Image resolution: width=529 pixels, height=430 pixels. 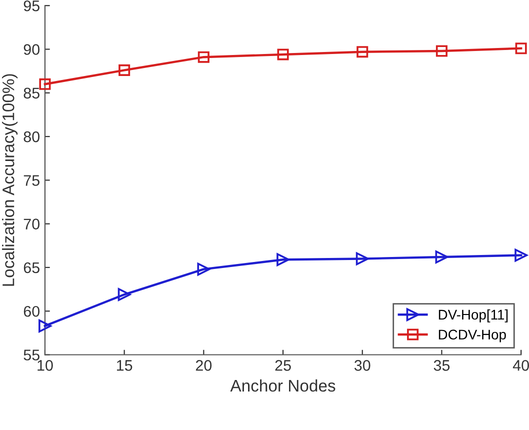 I want to click on y-tick-label: 85, so click(x=32, y=93).